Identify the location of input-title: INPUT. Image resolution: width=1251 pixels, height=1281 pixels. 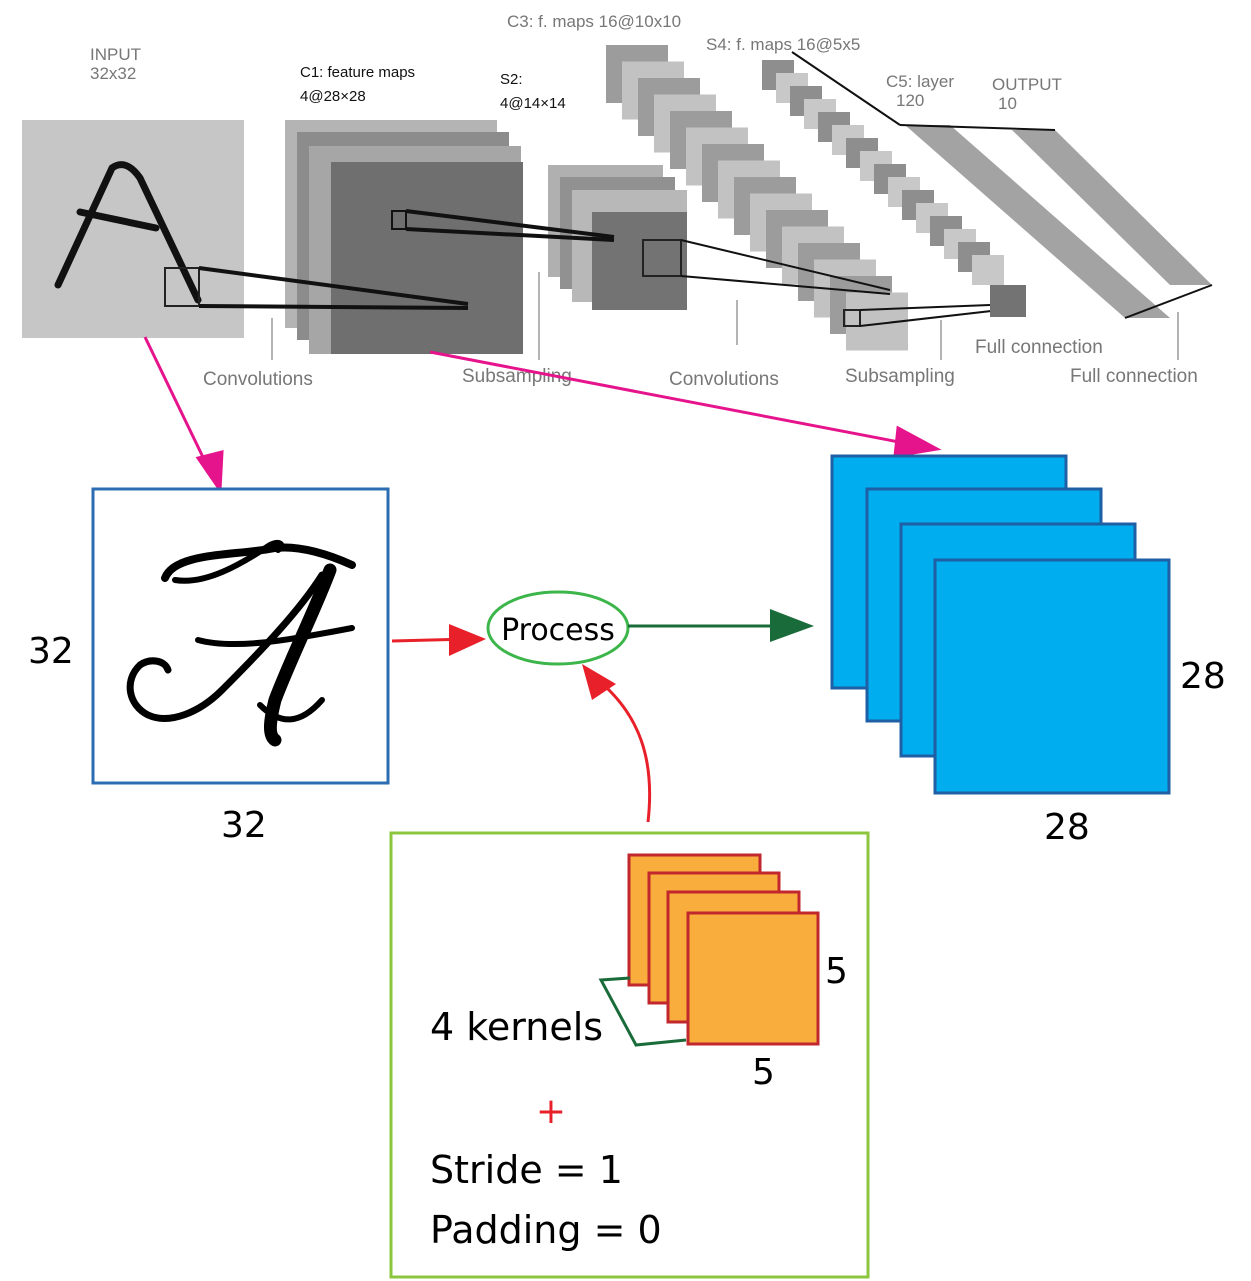
(115, 54).